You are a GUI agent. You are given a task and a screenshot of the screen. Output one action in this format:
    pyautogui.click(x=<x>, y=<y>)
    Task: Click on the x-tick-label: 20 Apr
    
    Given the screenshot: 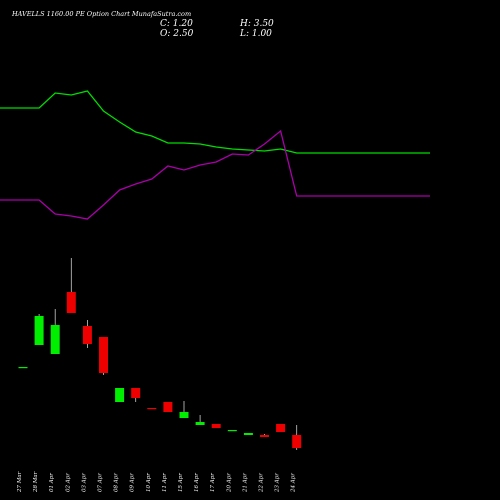 What is the action you would take?
    pyautogui.click(x=229, y=483)
    